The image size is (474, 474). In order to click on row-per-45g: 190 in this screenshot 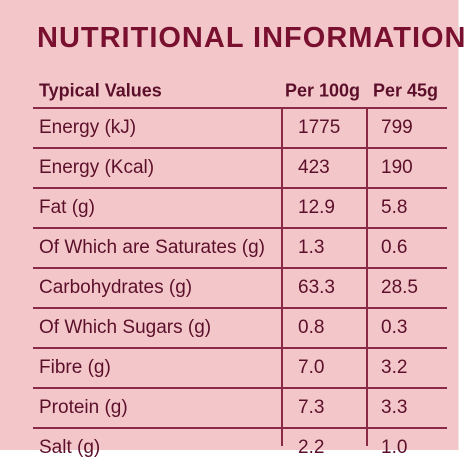, I will do `click(397, 167)`.